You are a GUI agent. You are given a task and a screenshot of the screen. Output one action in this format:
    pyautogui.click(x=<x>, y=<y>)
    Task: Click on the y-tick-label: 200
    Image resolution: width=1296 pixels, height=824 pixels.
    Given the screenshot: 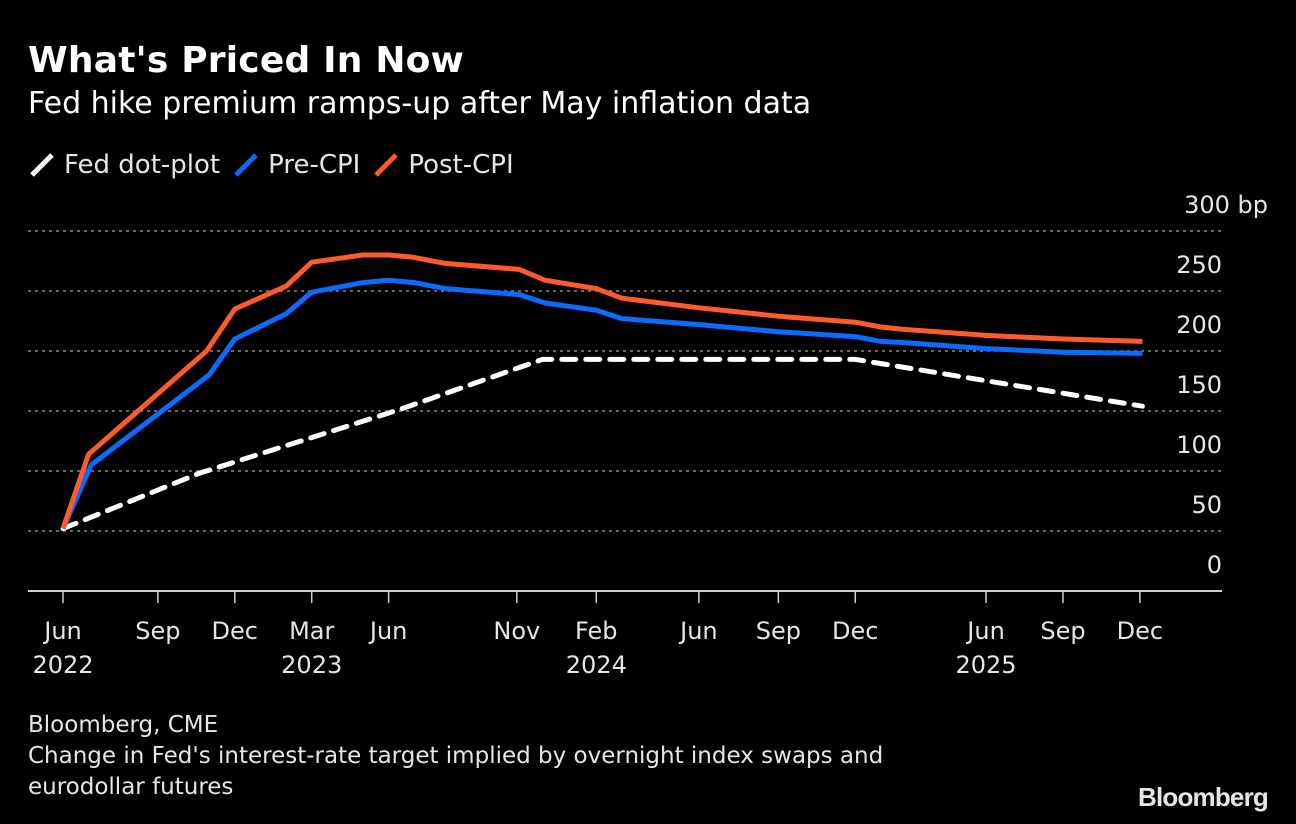 What is the action you would take?
    pyautogui.click(x=1199, y=325)
    